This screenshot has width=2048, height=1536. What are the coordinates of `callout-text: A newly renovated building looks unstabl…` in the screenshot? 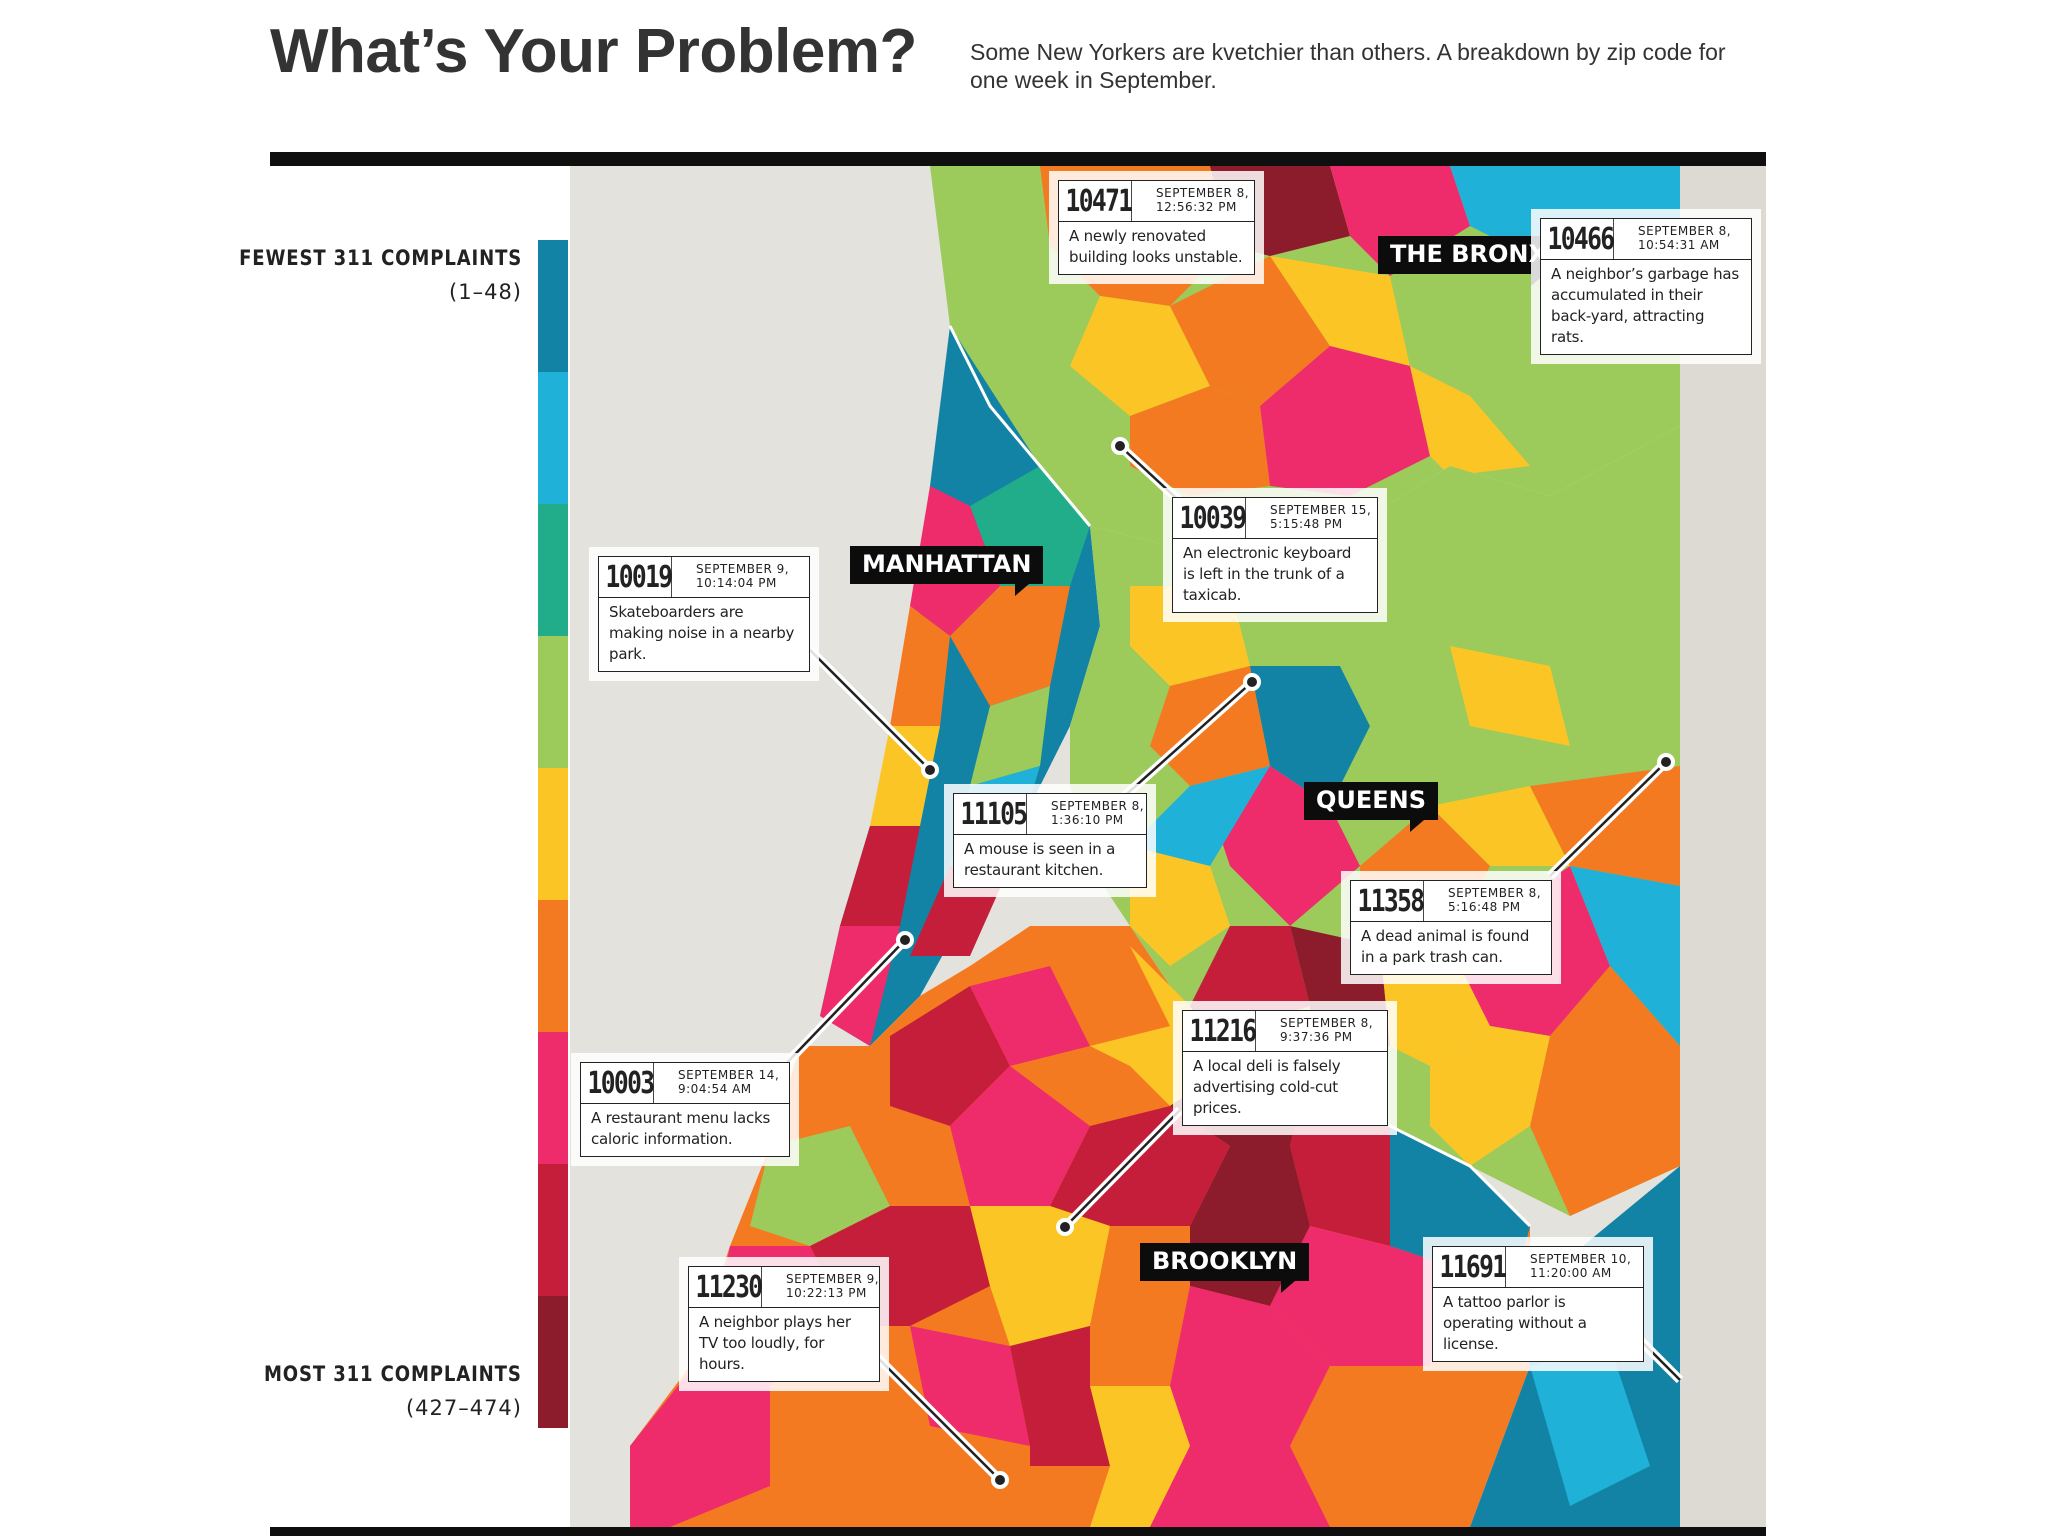 It's located at (1156, 246).